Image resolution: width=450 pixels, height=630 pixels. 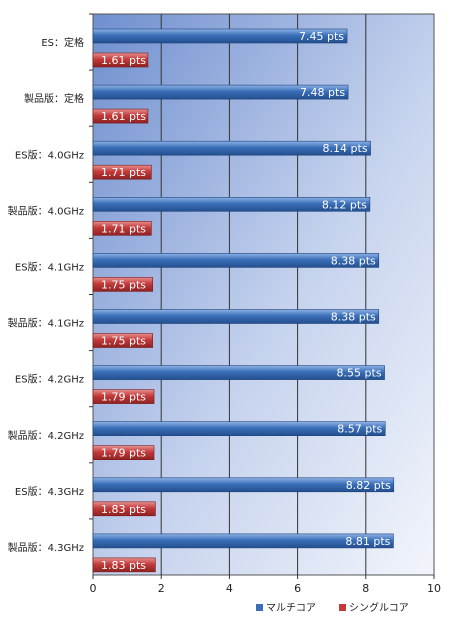 What do you see at coordinates (46, 435) in the screenshot?
I see `category-label: 製品版：4.2GHz` at bounding box center [46, 435].